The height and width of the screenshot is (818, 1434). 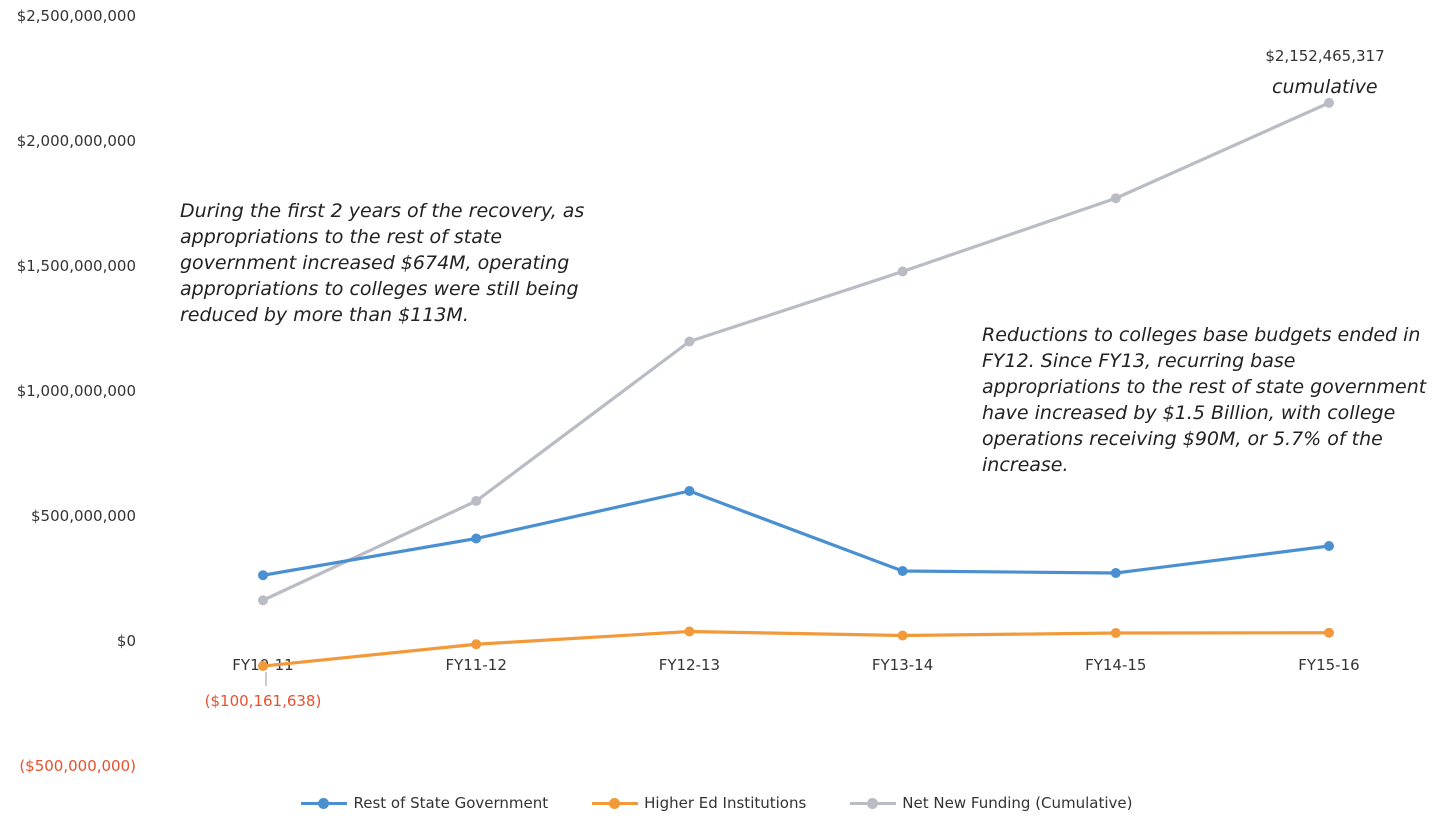 I want to click on y-tick-label: $2,000,000,000, so click(x=76, y=141).